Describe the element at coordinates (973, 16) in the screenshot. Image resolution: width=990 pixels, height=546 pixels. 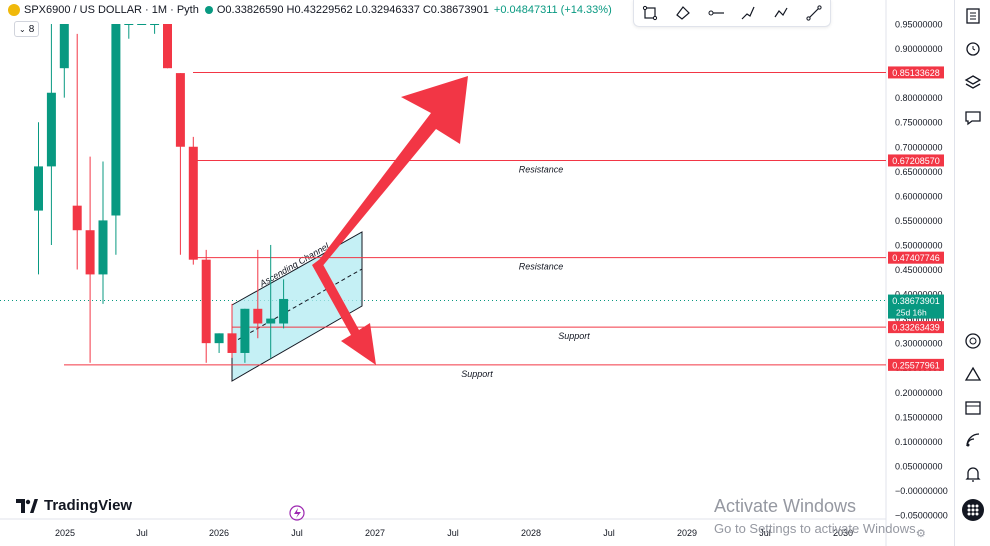
I see `watchlist-icon` at that location.